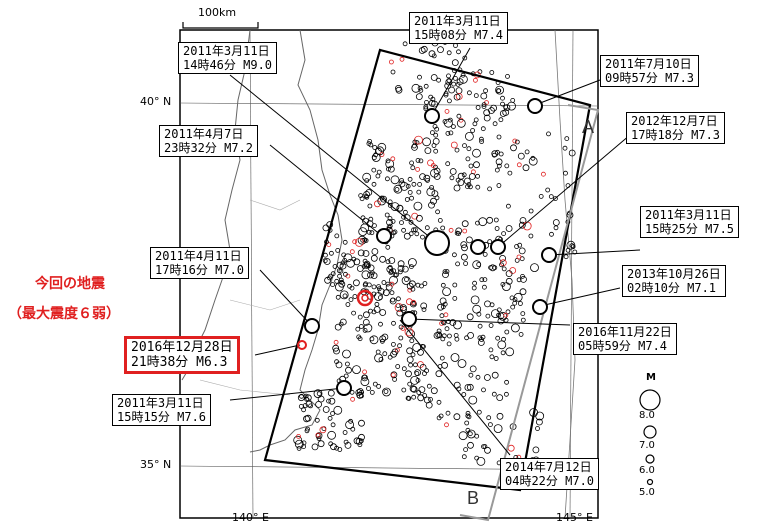 This screenshot has width=758, height=526. What do you see at coordinates (162, 417) in the screenshot?
I see `event-time: 15時15分 M7.6` at bounding box center [162, 417].